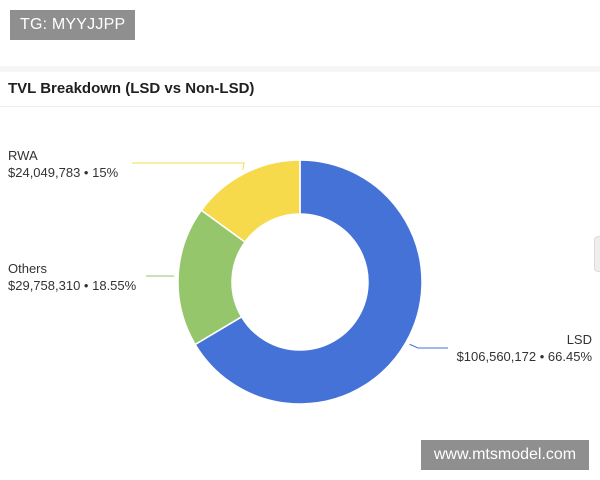 Image resolution: width=600 pixels, height=480 pixels. Describe the element at coordinates (300, 69) in the screenshot. I see `card-separator` at that location.